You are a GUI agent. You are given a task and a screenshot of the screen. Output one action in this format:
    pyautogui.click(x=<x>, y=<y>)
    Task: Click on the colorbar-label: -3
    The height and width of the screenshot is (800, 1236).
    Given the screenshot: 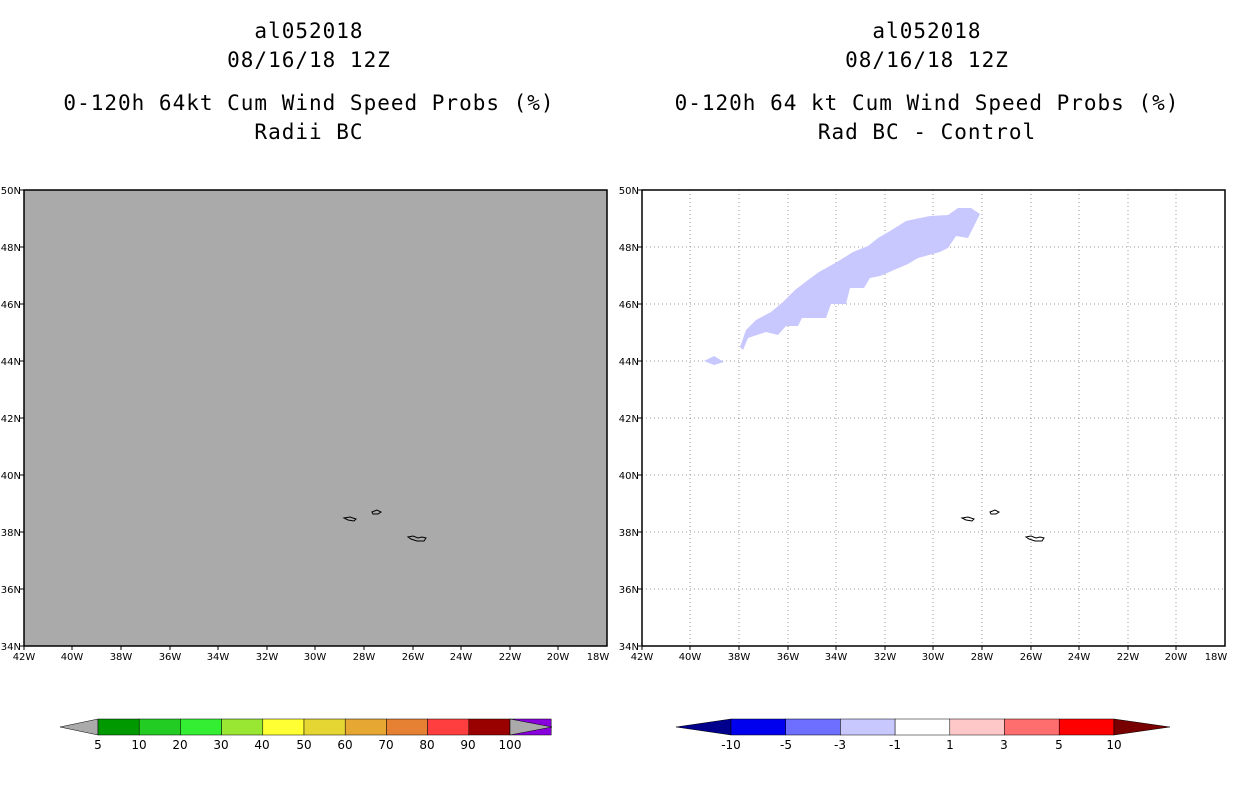 What is the action you would take?
    pyautogui.click(x=840, y=745)
    